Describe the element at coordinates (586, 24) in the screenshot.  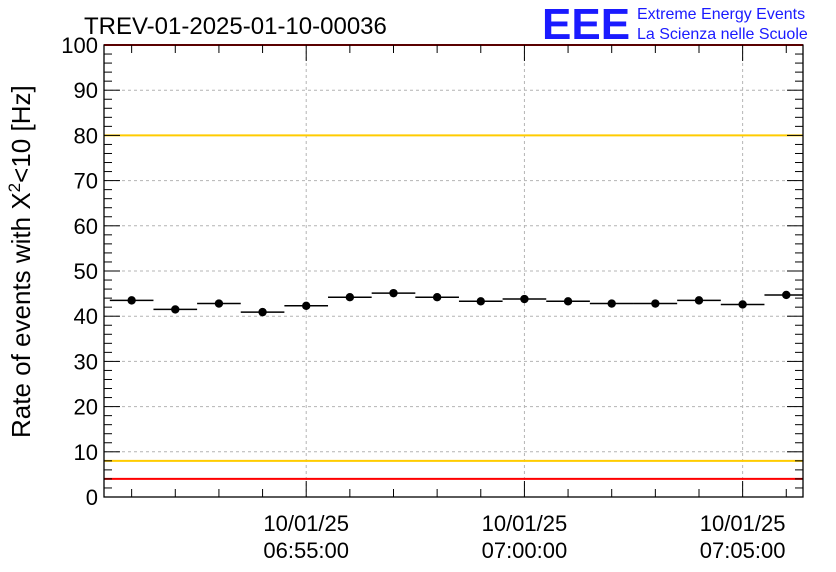
I see `logo-mark: EEE` at that location.